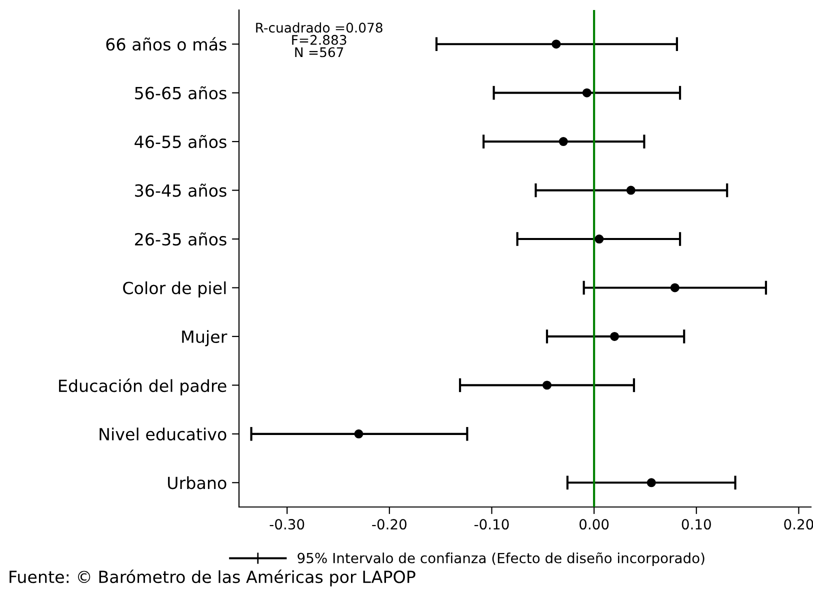 The height and width of the screenshot is (603, 813). I want to click on y-tick-label: Mujer, so click(205, 338).